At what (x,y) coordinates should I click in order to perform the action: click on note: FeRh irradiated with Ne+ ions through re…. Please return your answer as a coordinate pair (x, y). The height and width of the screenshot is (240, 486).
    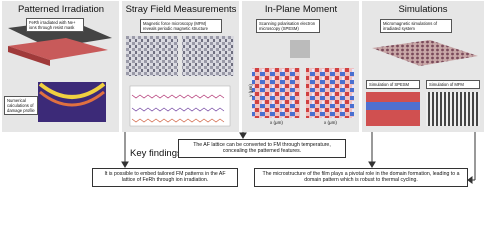
    Looking at the image, I should click on (55, 25).